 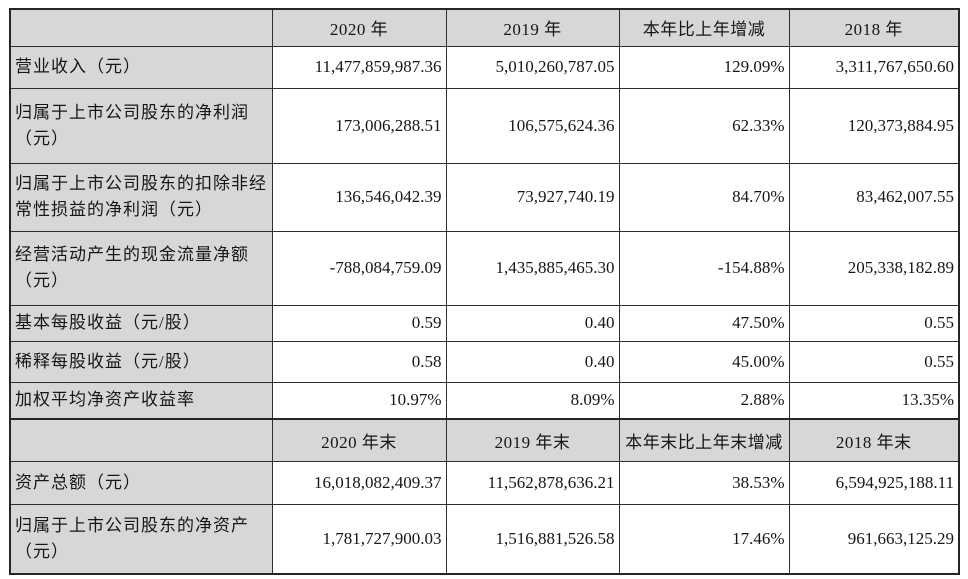 What do you see at coordinates (704, 361) in the screenshot?
I see `value-yoy-change: 45.00%` at bounding box center [704, 361].